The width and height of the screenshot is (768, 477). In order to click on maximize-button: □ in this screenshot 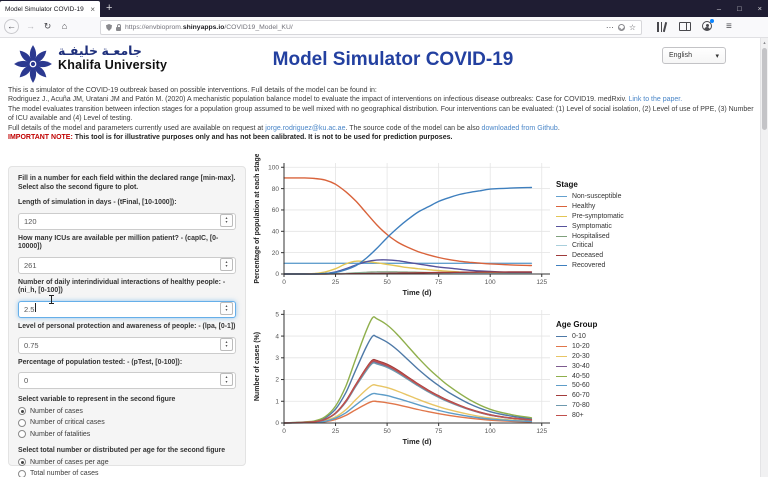, I will do `click(739, 8)`.